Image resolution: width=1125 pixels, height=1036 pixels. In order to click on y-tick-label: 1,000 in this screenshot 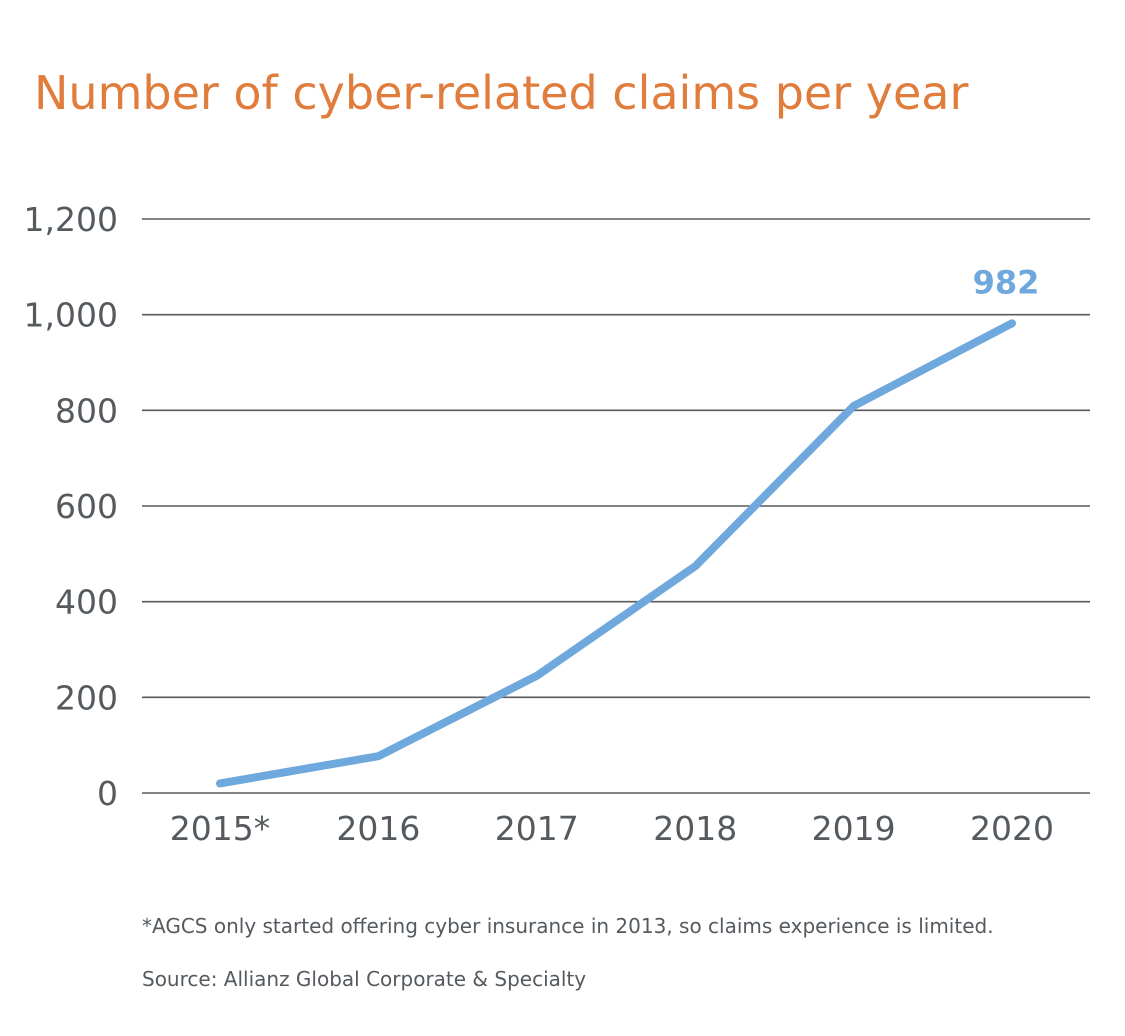, I will do `click(71, 315)`.